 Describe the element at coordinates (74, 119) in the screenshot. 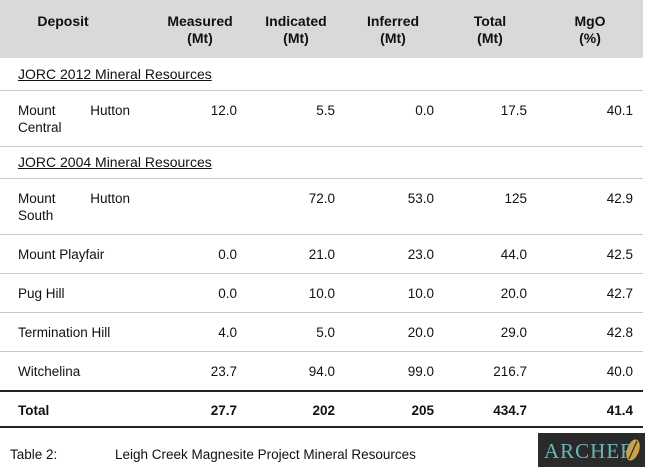

I see `deposit-name: Mount Hutton Central` at that location.